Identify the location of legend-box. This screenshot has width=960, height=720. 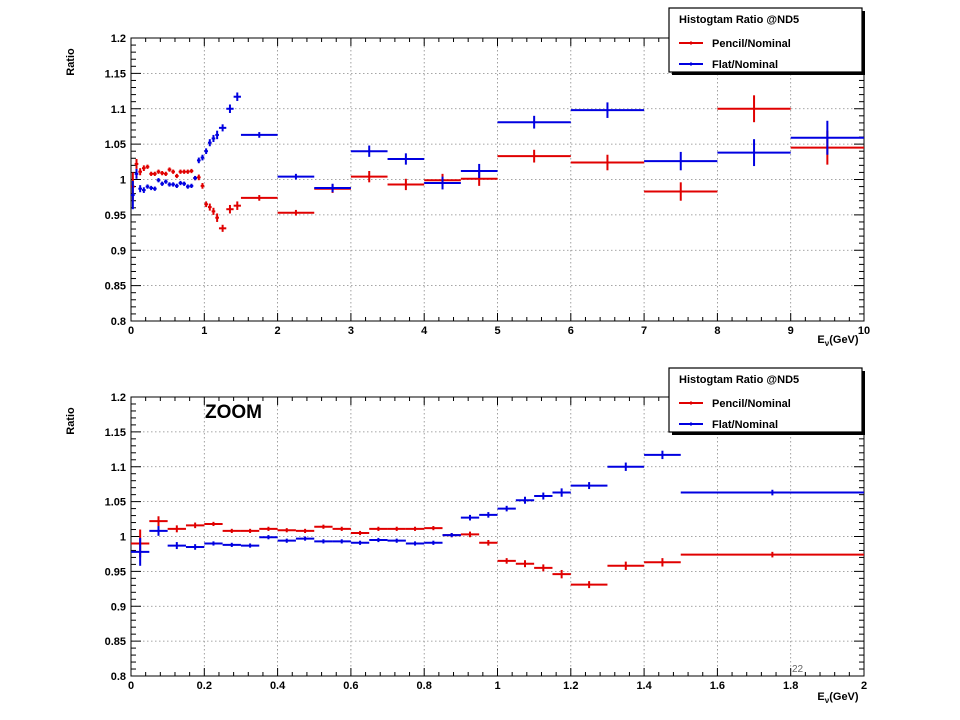
(765, 400).